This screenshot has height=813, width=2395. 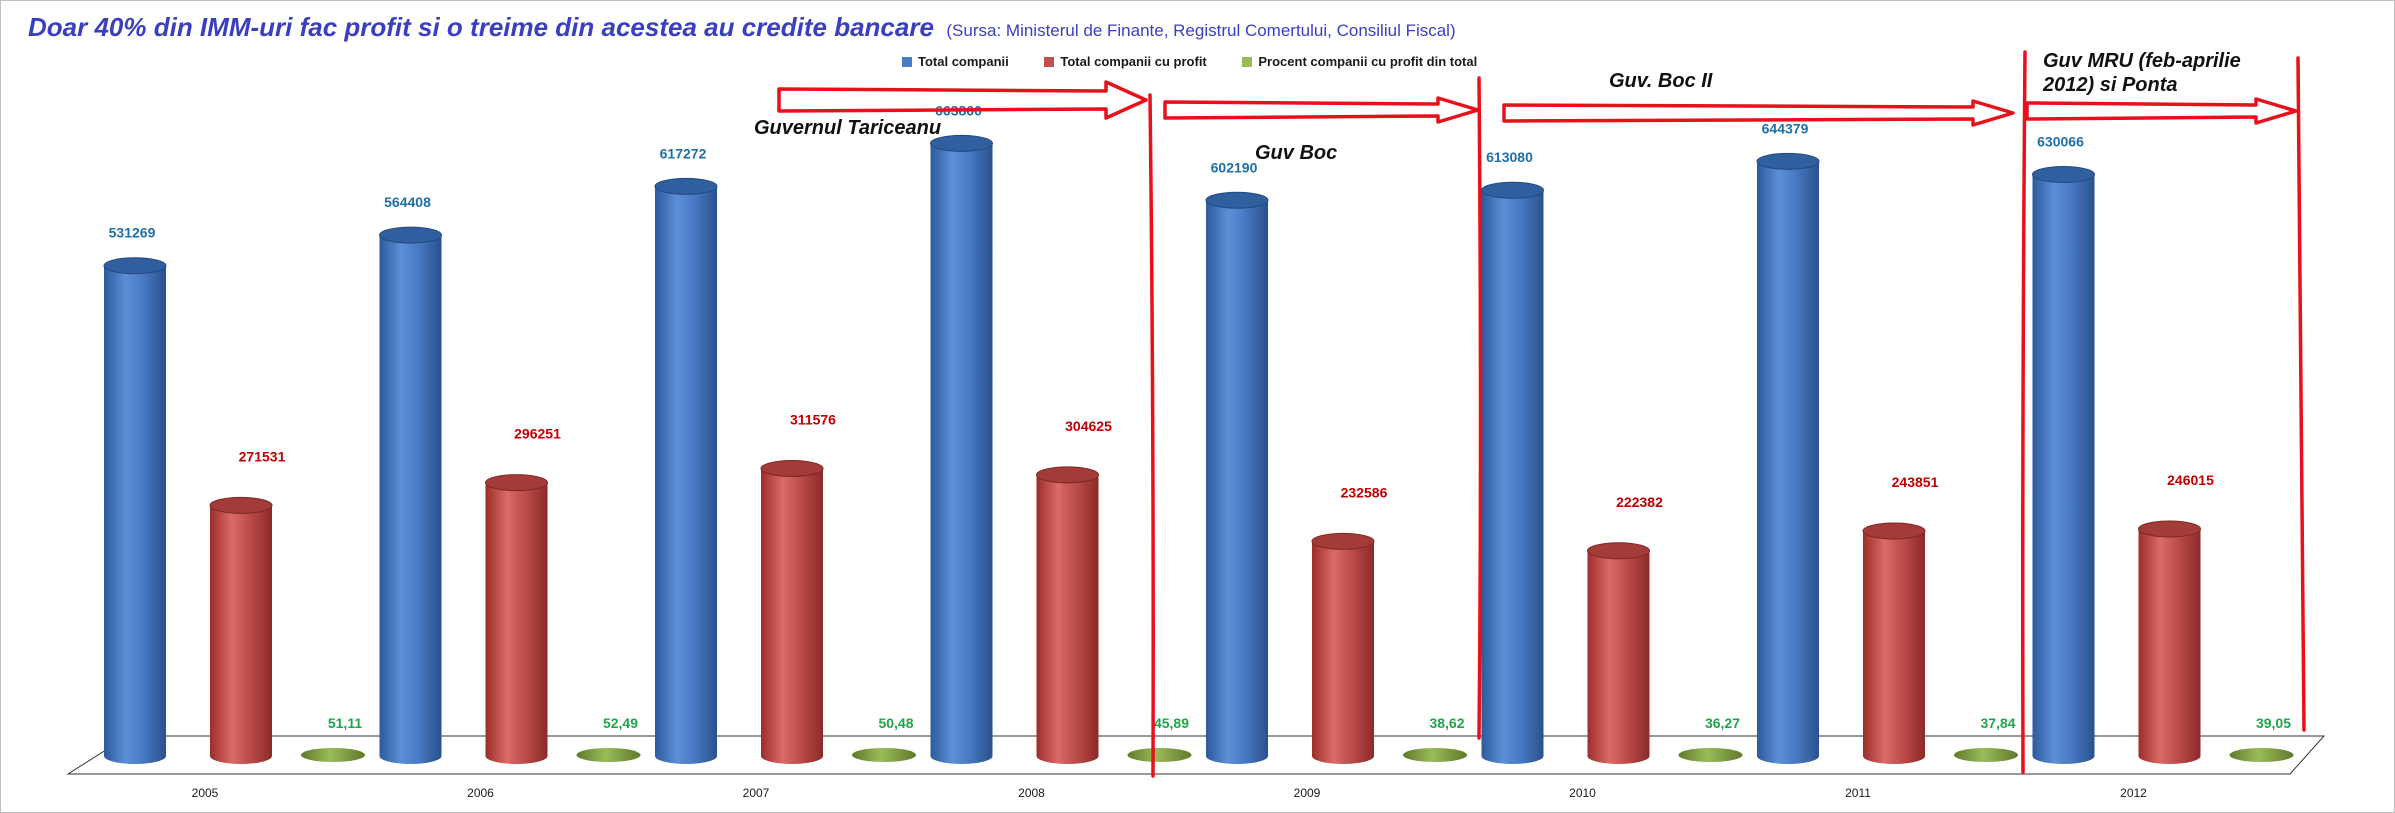 What do you see at coordinates (1858, 793) in the screenshot?
I see `x-tick-label: 2011` at bounding box center [1858, 793].